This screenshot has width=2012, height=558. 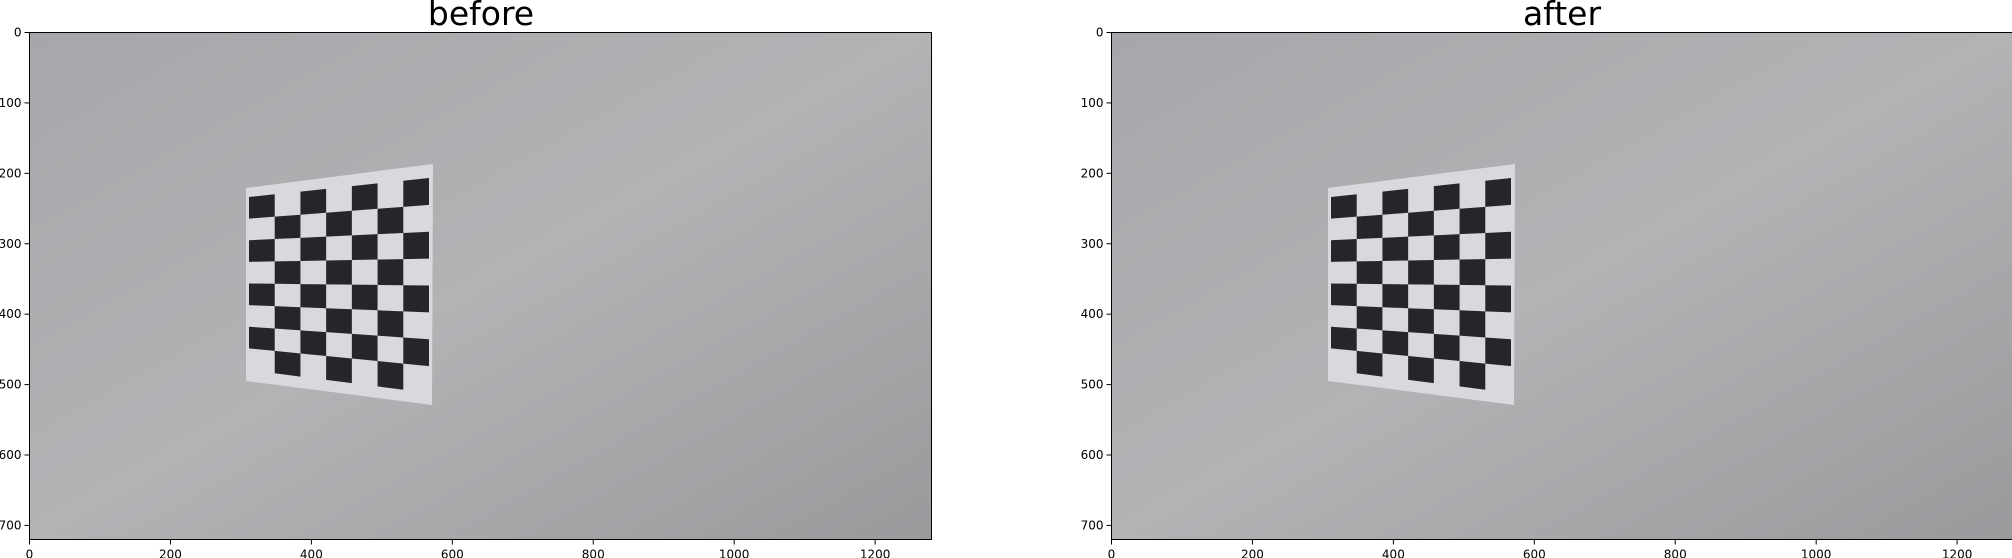 What do you see at coordinates (1562, 16) in the screenshot?
I see `subplot-title: after` at bounding box center [1562, 16].